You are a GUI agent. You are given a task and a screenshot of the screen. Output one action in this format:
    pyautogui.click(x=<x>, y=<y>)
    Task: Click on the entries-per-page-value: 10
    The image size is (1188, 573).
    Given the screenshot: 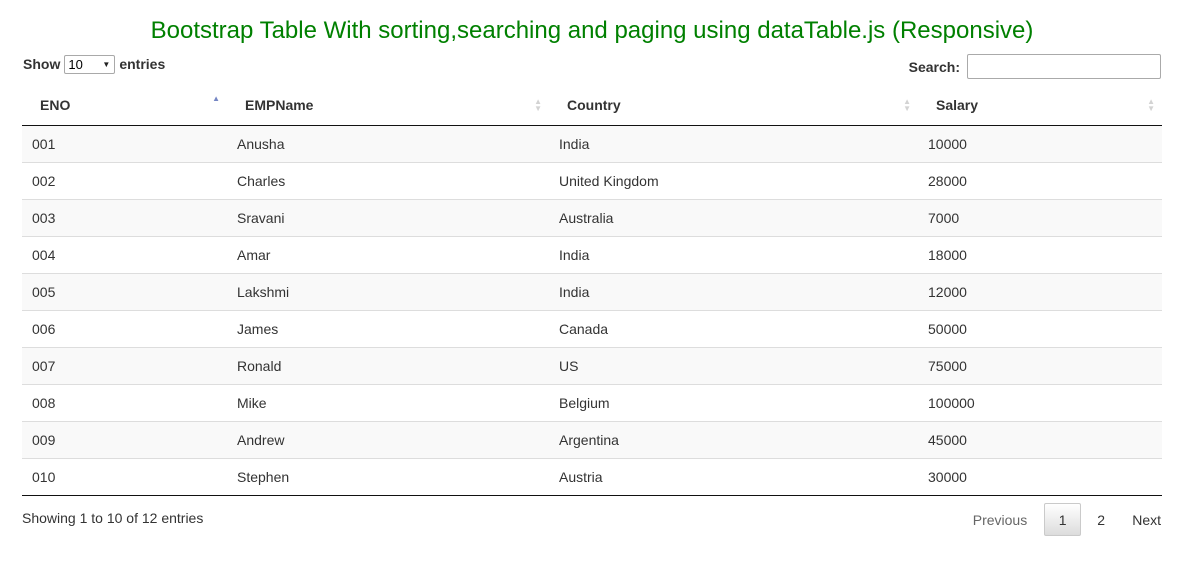 What is the action you would take?
    pyautogui.click(x=75, y=64)
    